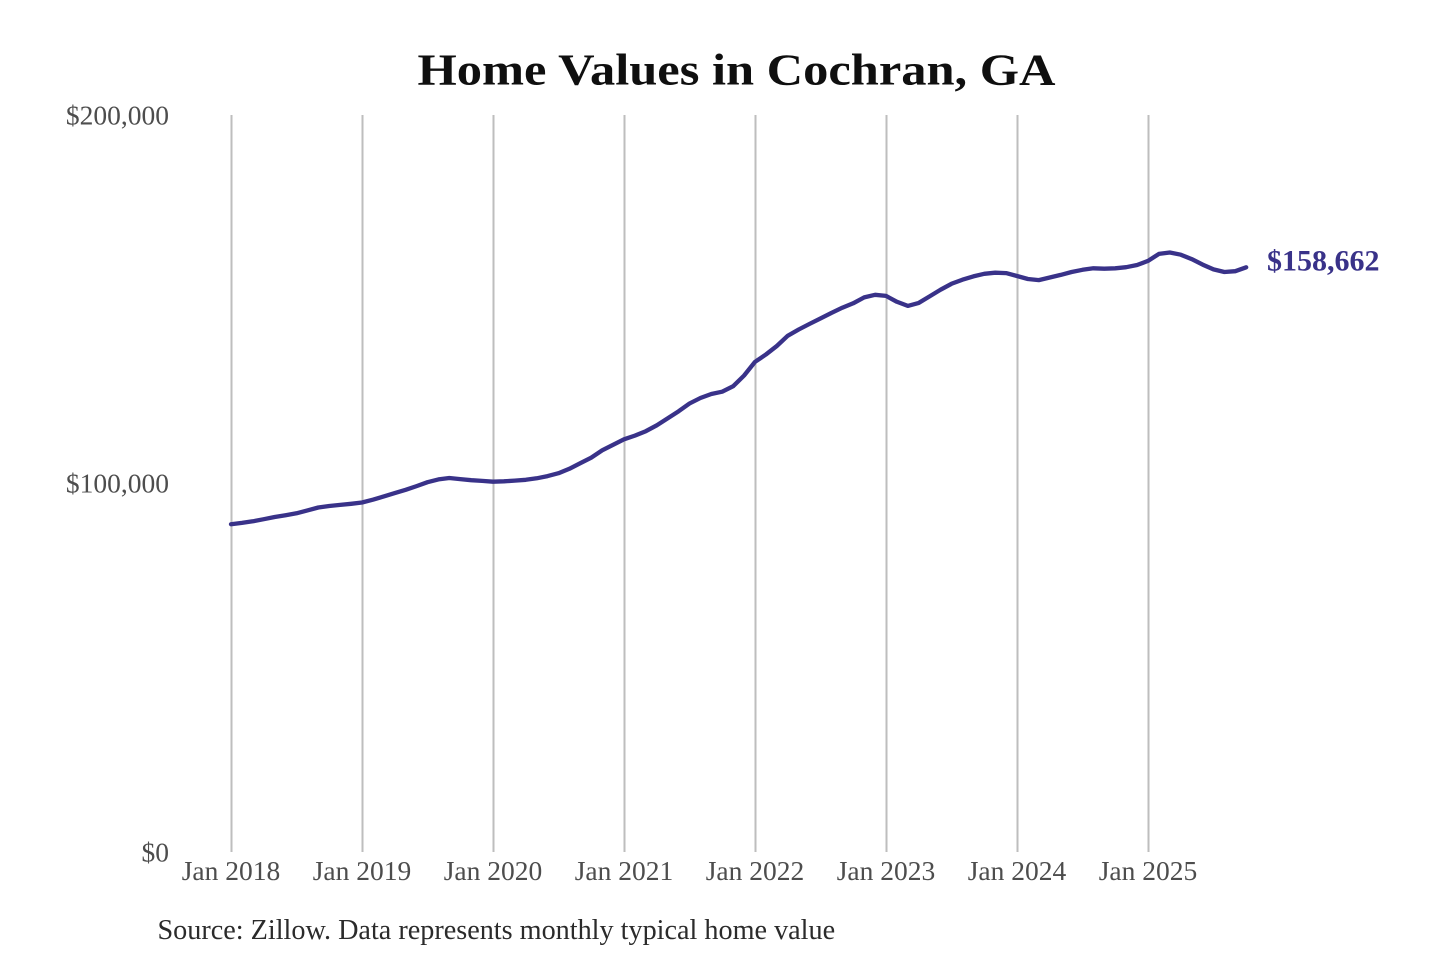  I want to click on svg-text: Home Values in Cochran, GA, so click(737, 70).